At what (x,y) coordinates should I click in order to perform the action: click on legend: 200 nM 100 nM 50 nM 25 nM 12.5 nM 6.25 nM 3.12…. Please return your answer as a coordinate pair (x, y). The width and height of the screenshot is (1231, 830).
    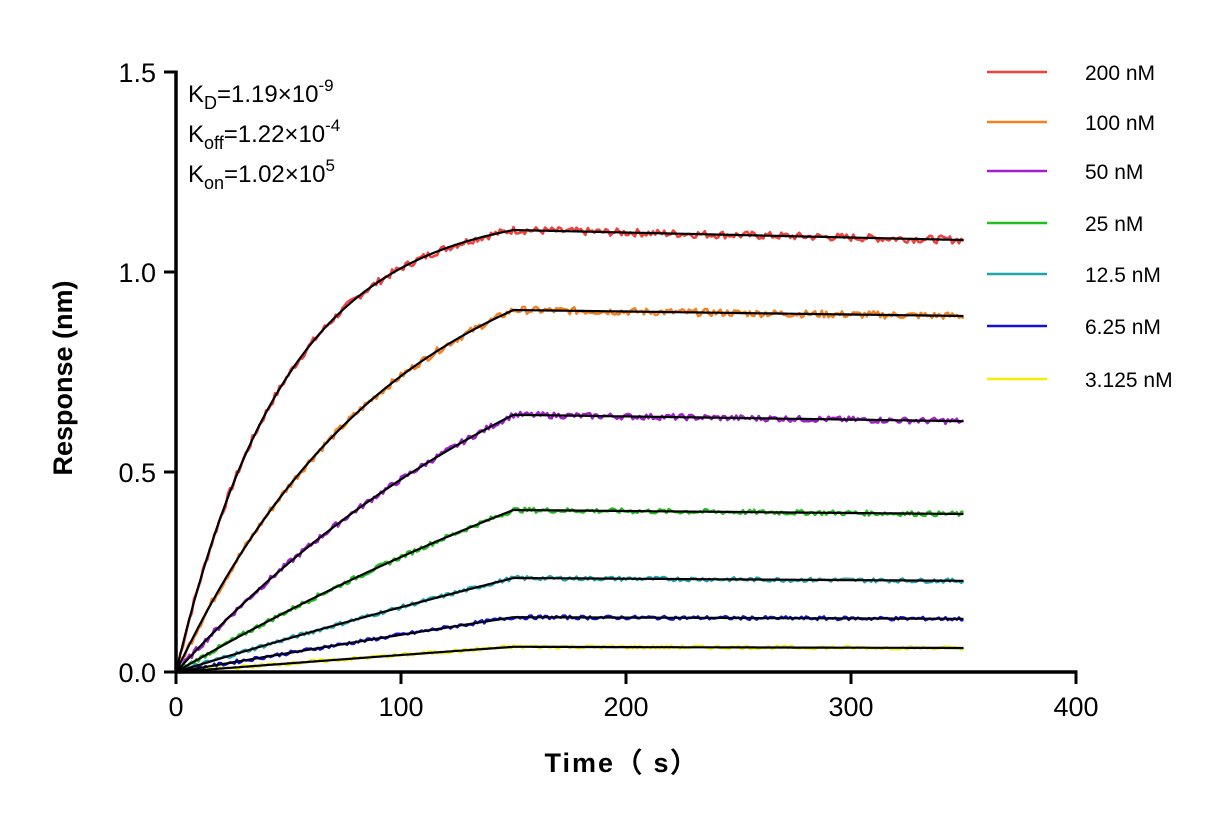
    Looking at the image, I should click on (1080, 227).